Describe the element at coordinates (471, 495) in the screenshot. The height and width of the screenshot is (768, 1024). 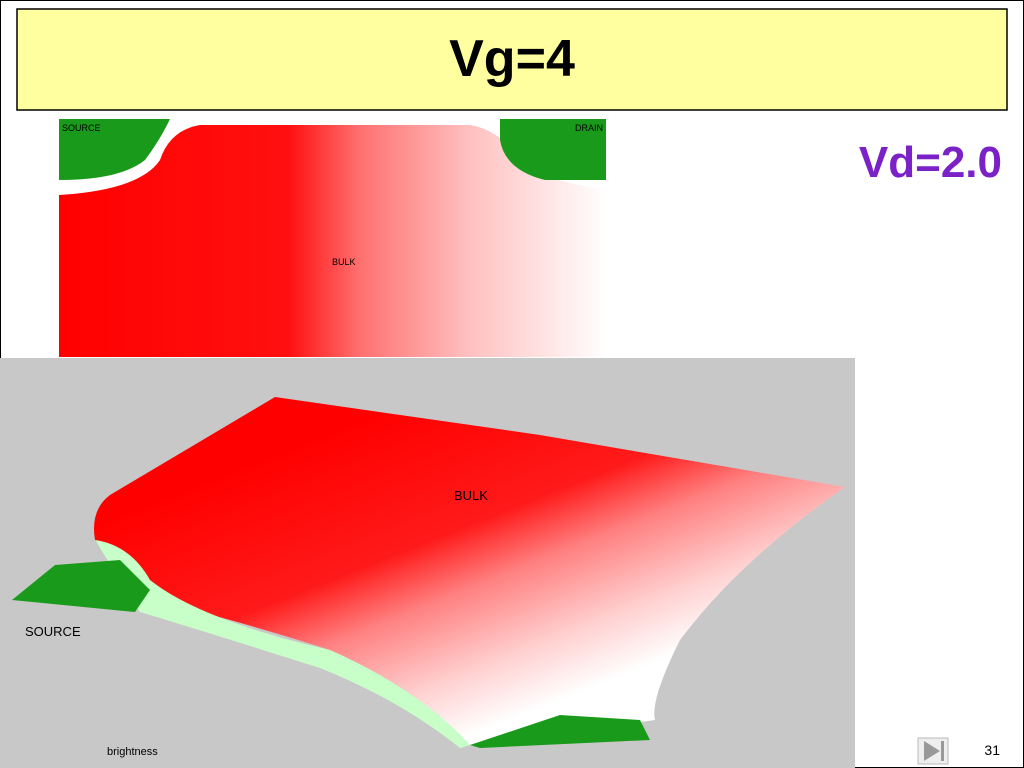
I see `bulk-label-3d: BULK` at that location.